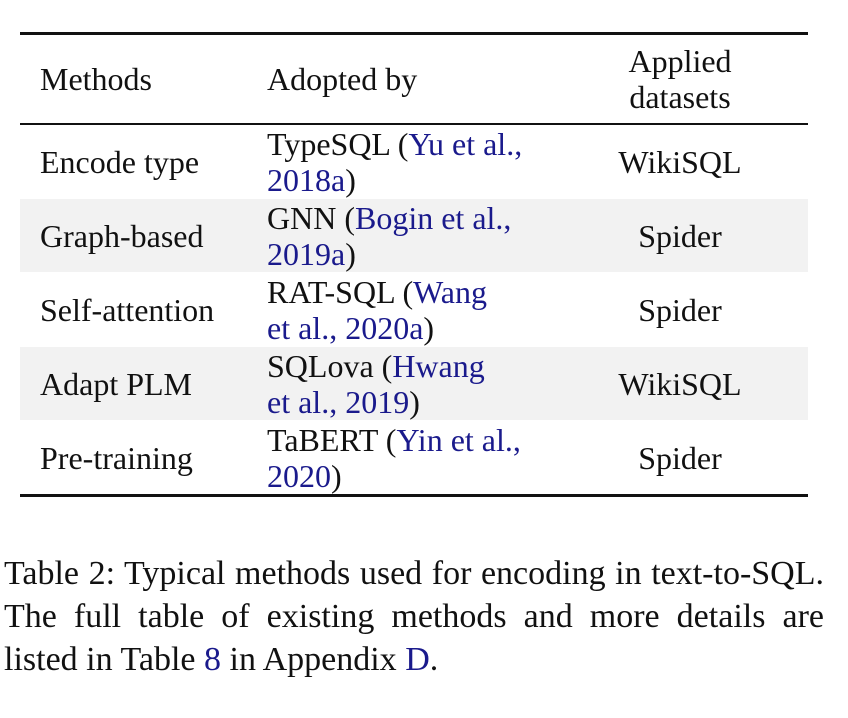  Describe the element at coordinates (332, 439) in the screenshot. I see `adopted-text: TaBERT (` at that location.